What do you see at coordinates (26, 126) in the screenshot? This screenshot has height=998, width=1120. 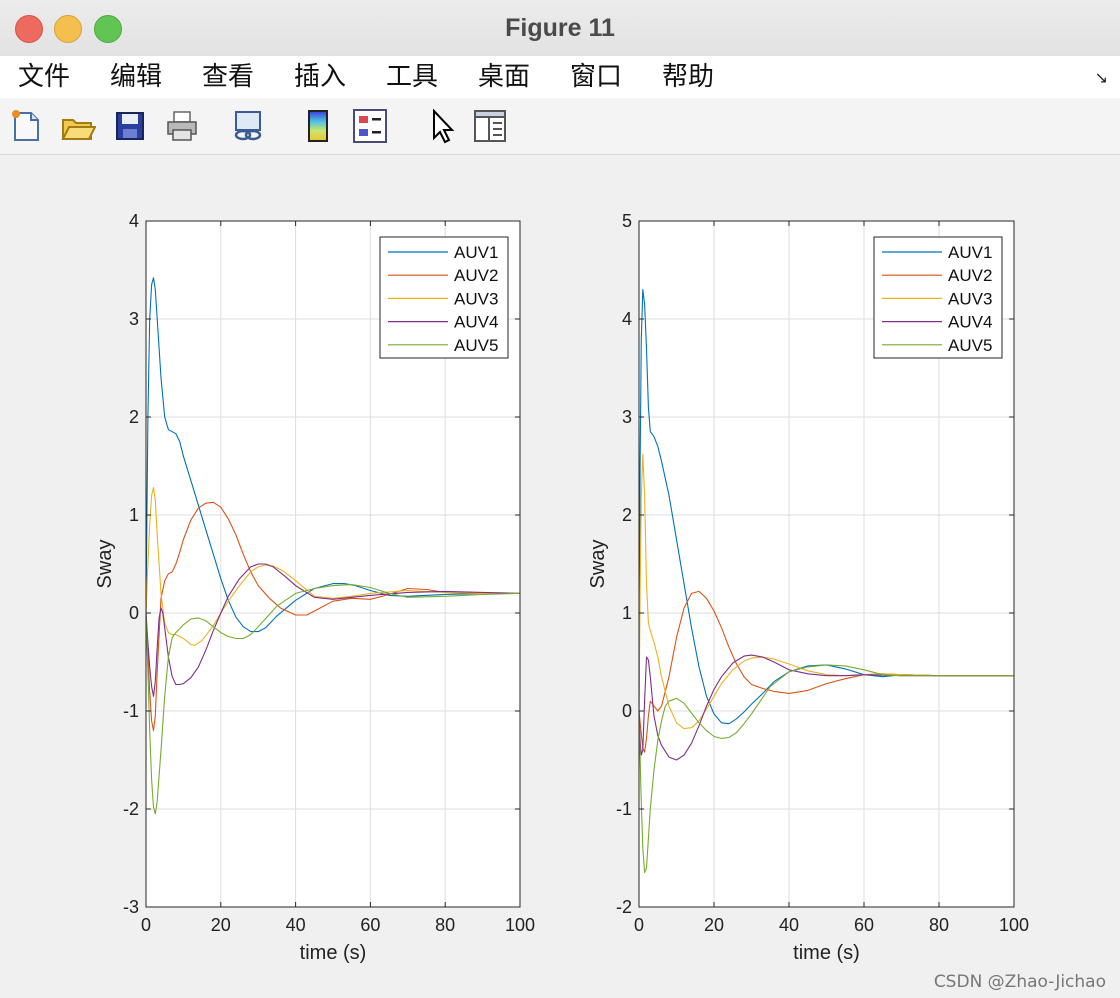 I see `new-figure-icon` at bounding box center [26, 126].